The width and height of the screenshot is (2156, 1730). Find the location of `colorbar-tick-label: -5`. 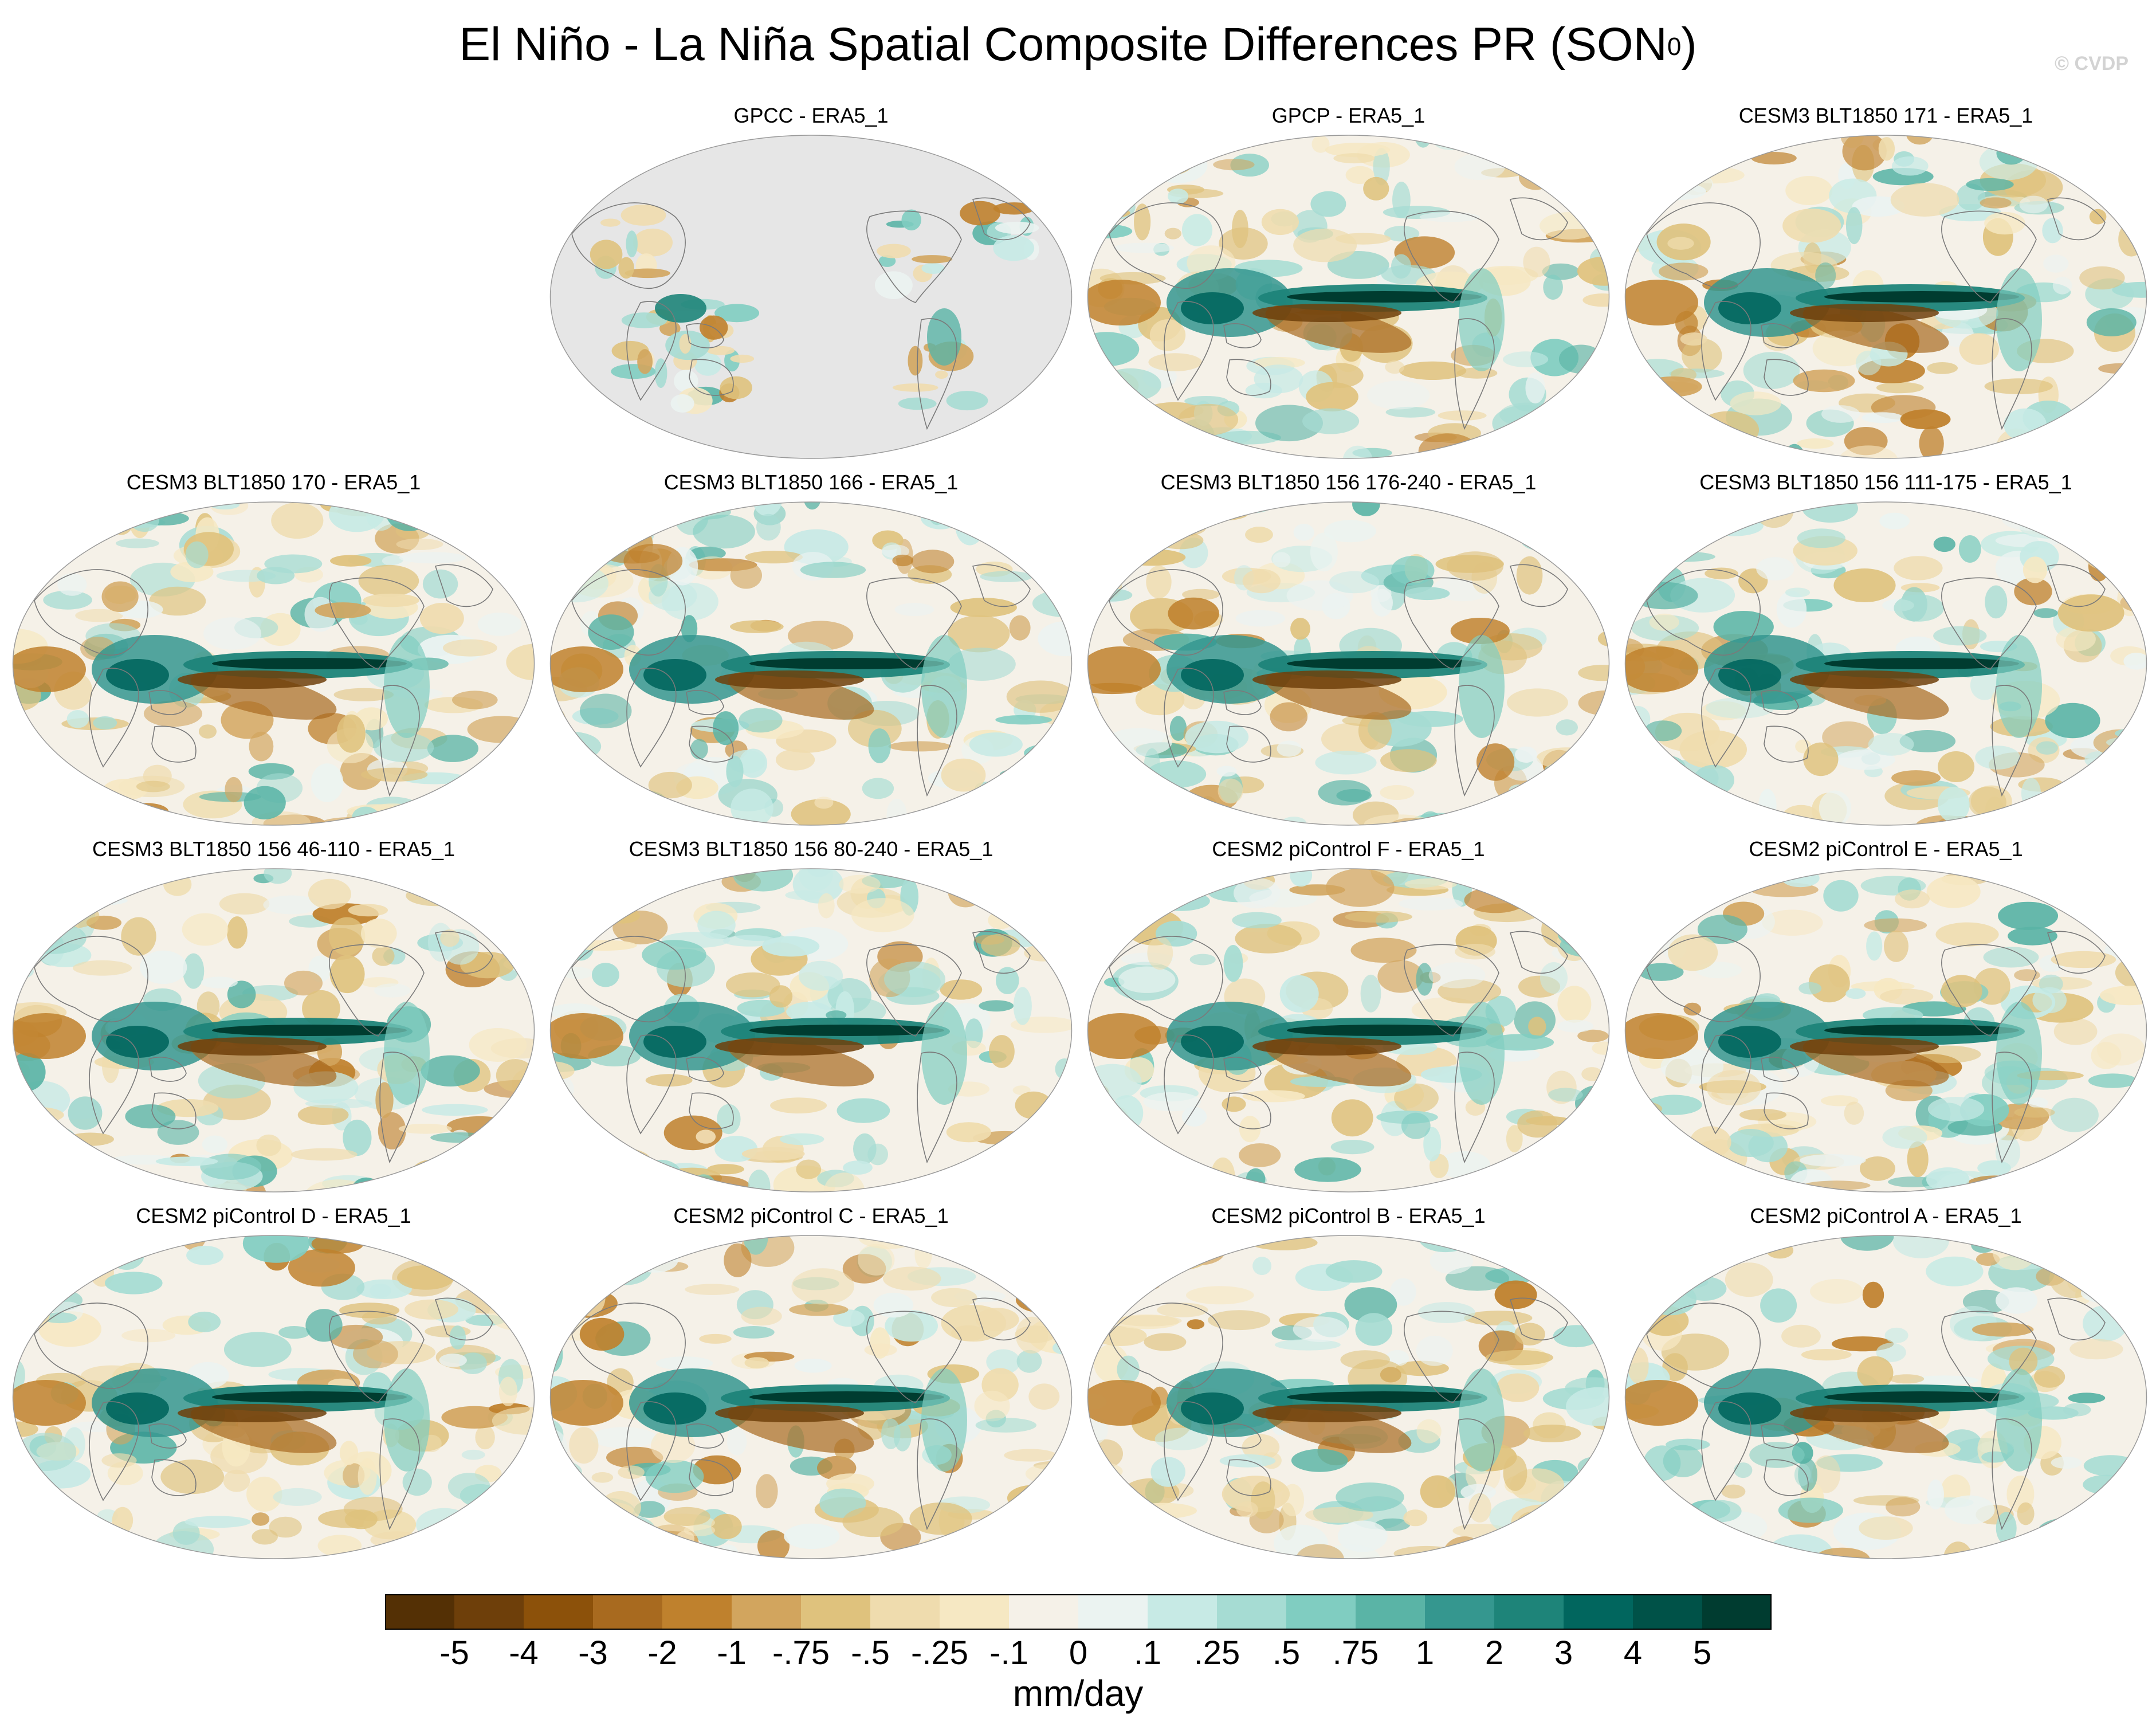

colorbar-tick-label: -5 is located at coordinates (454, 1653).